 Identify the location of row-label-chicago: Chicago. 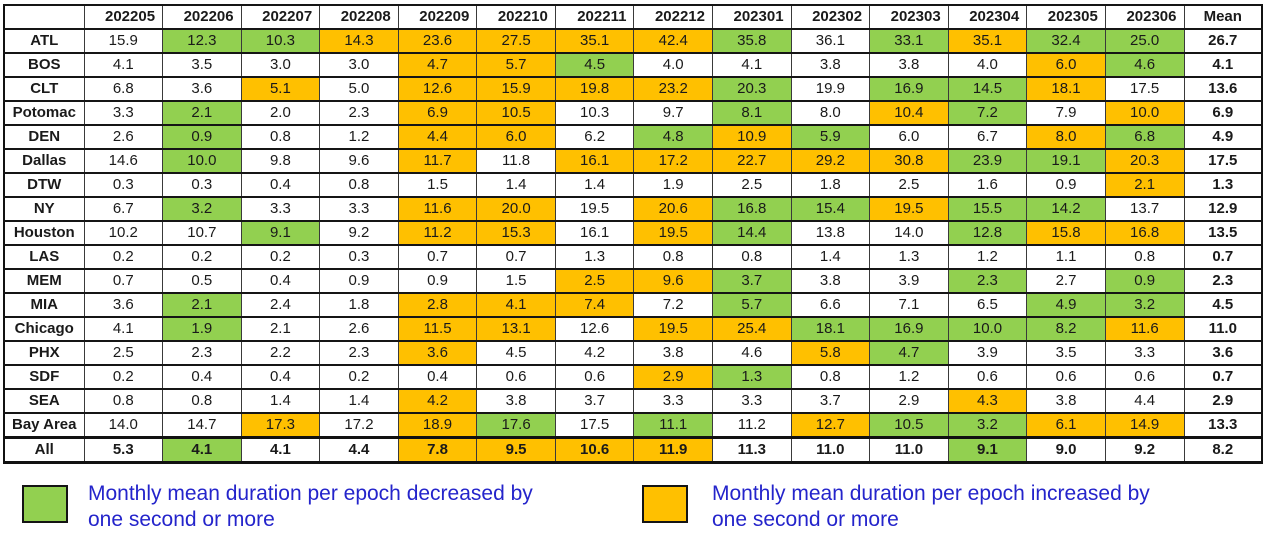
(44, 329).